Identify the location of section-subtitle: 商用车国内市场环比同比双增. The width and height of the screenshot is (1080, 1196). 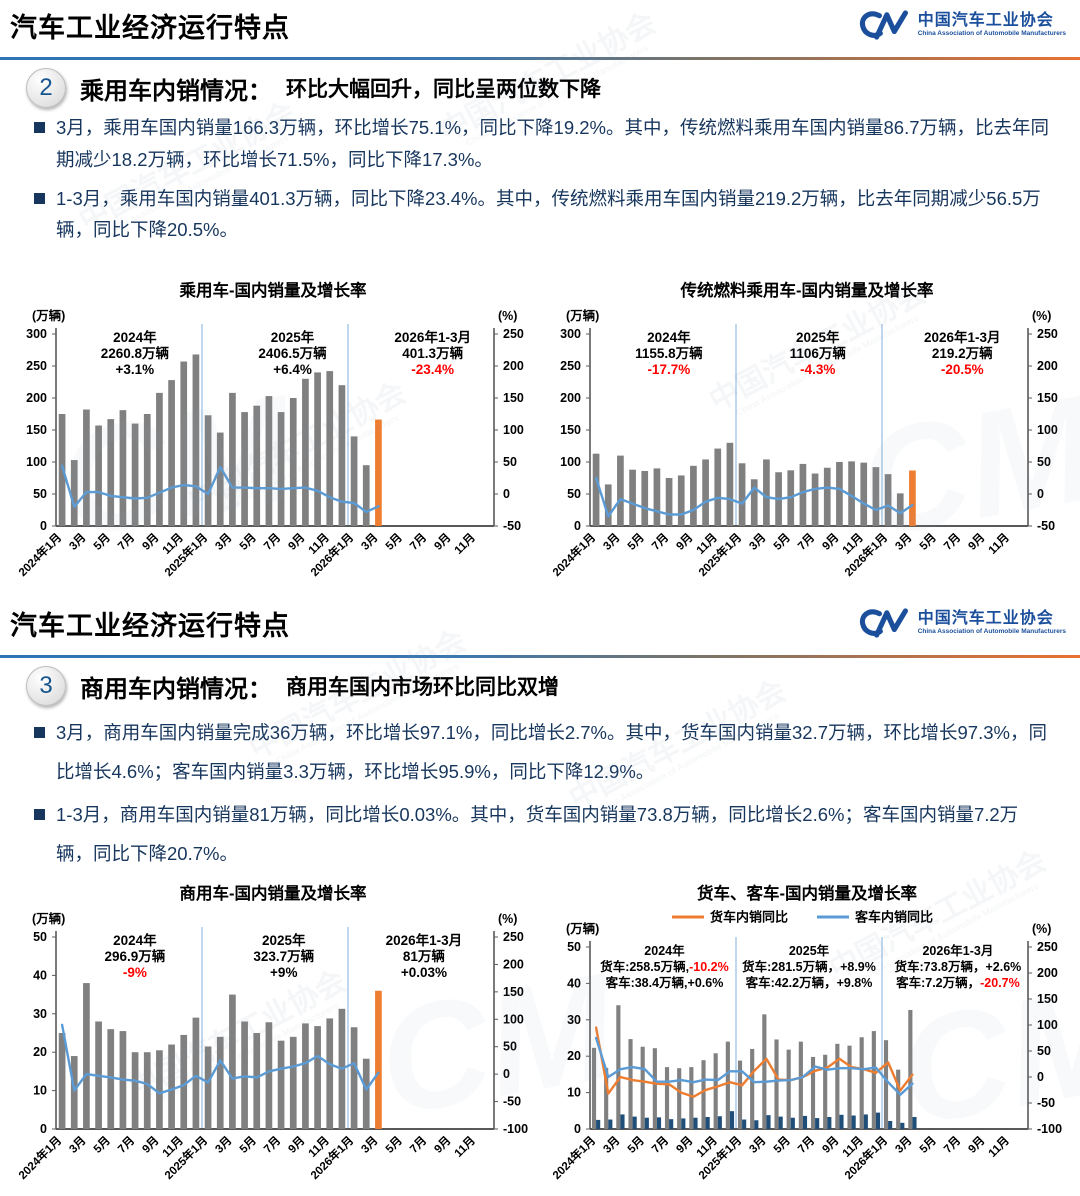
(422, 687).